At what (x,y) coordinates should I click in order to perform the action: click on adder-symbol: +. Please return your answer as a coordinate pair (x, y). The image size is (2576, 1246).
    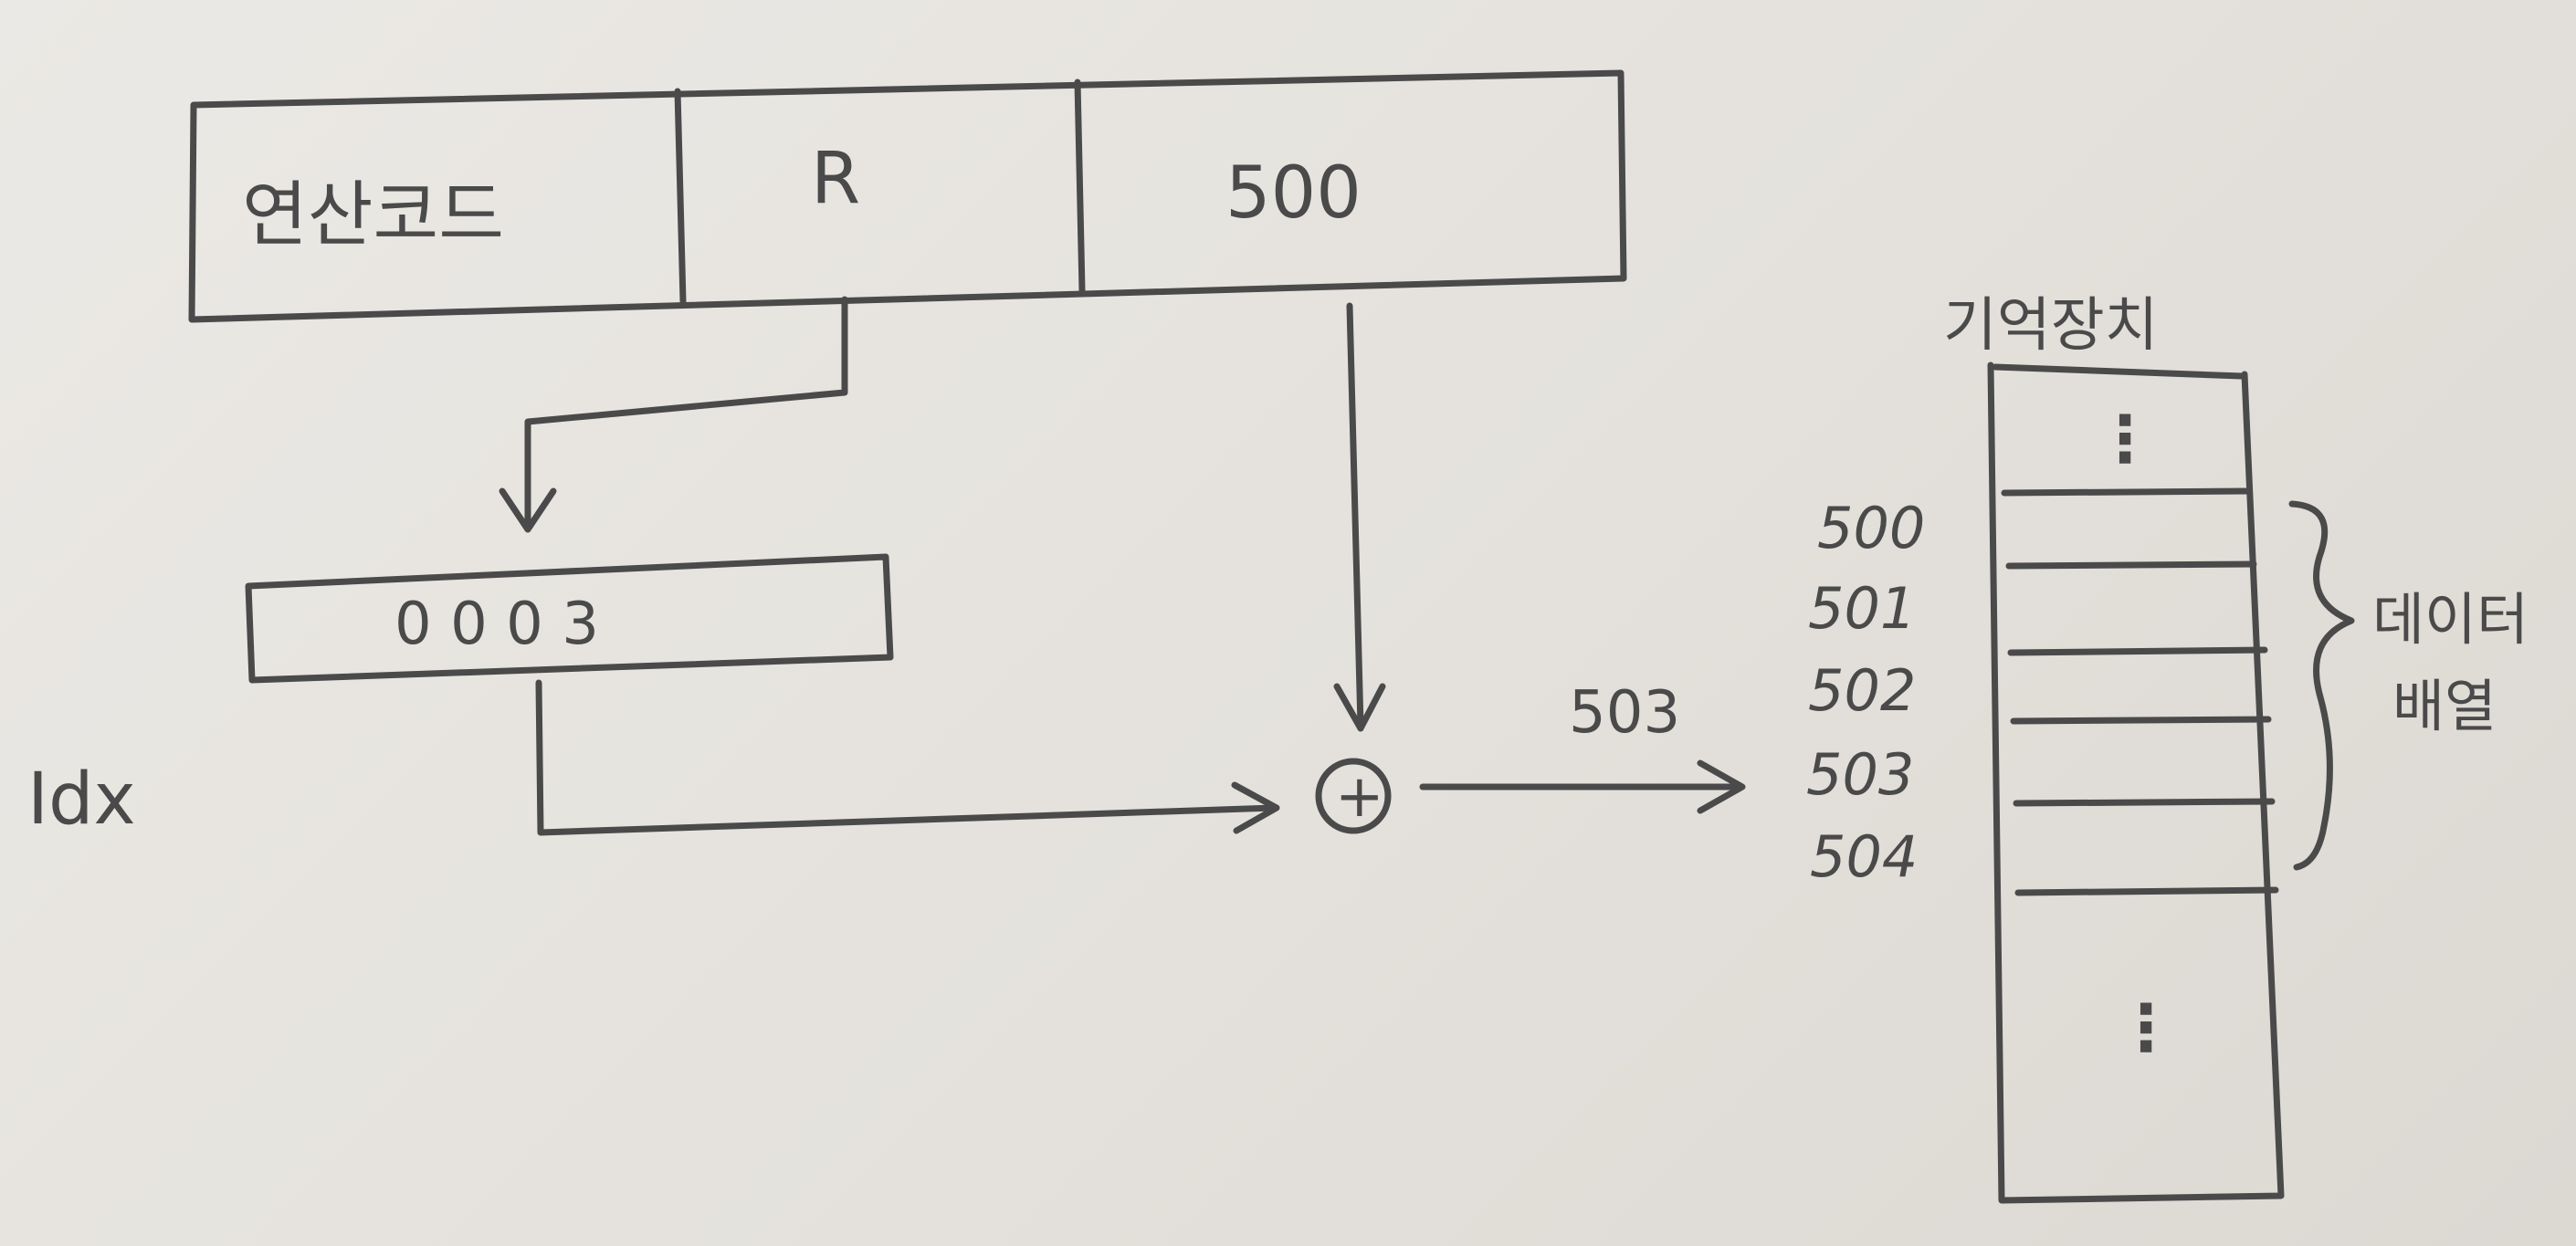
    Looking at the image, I should click on (1359, 797).